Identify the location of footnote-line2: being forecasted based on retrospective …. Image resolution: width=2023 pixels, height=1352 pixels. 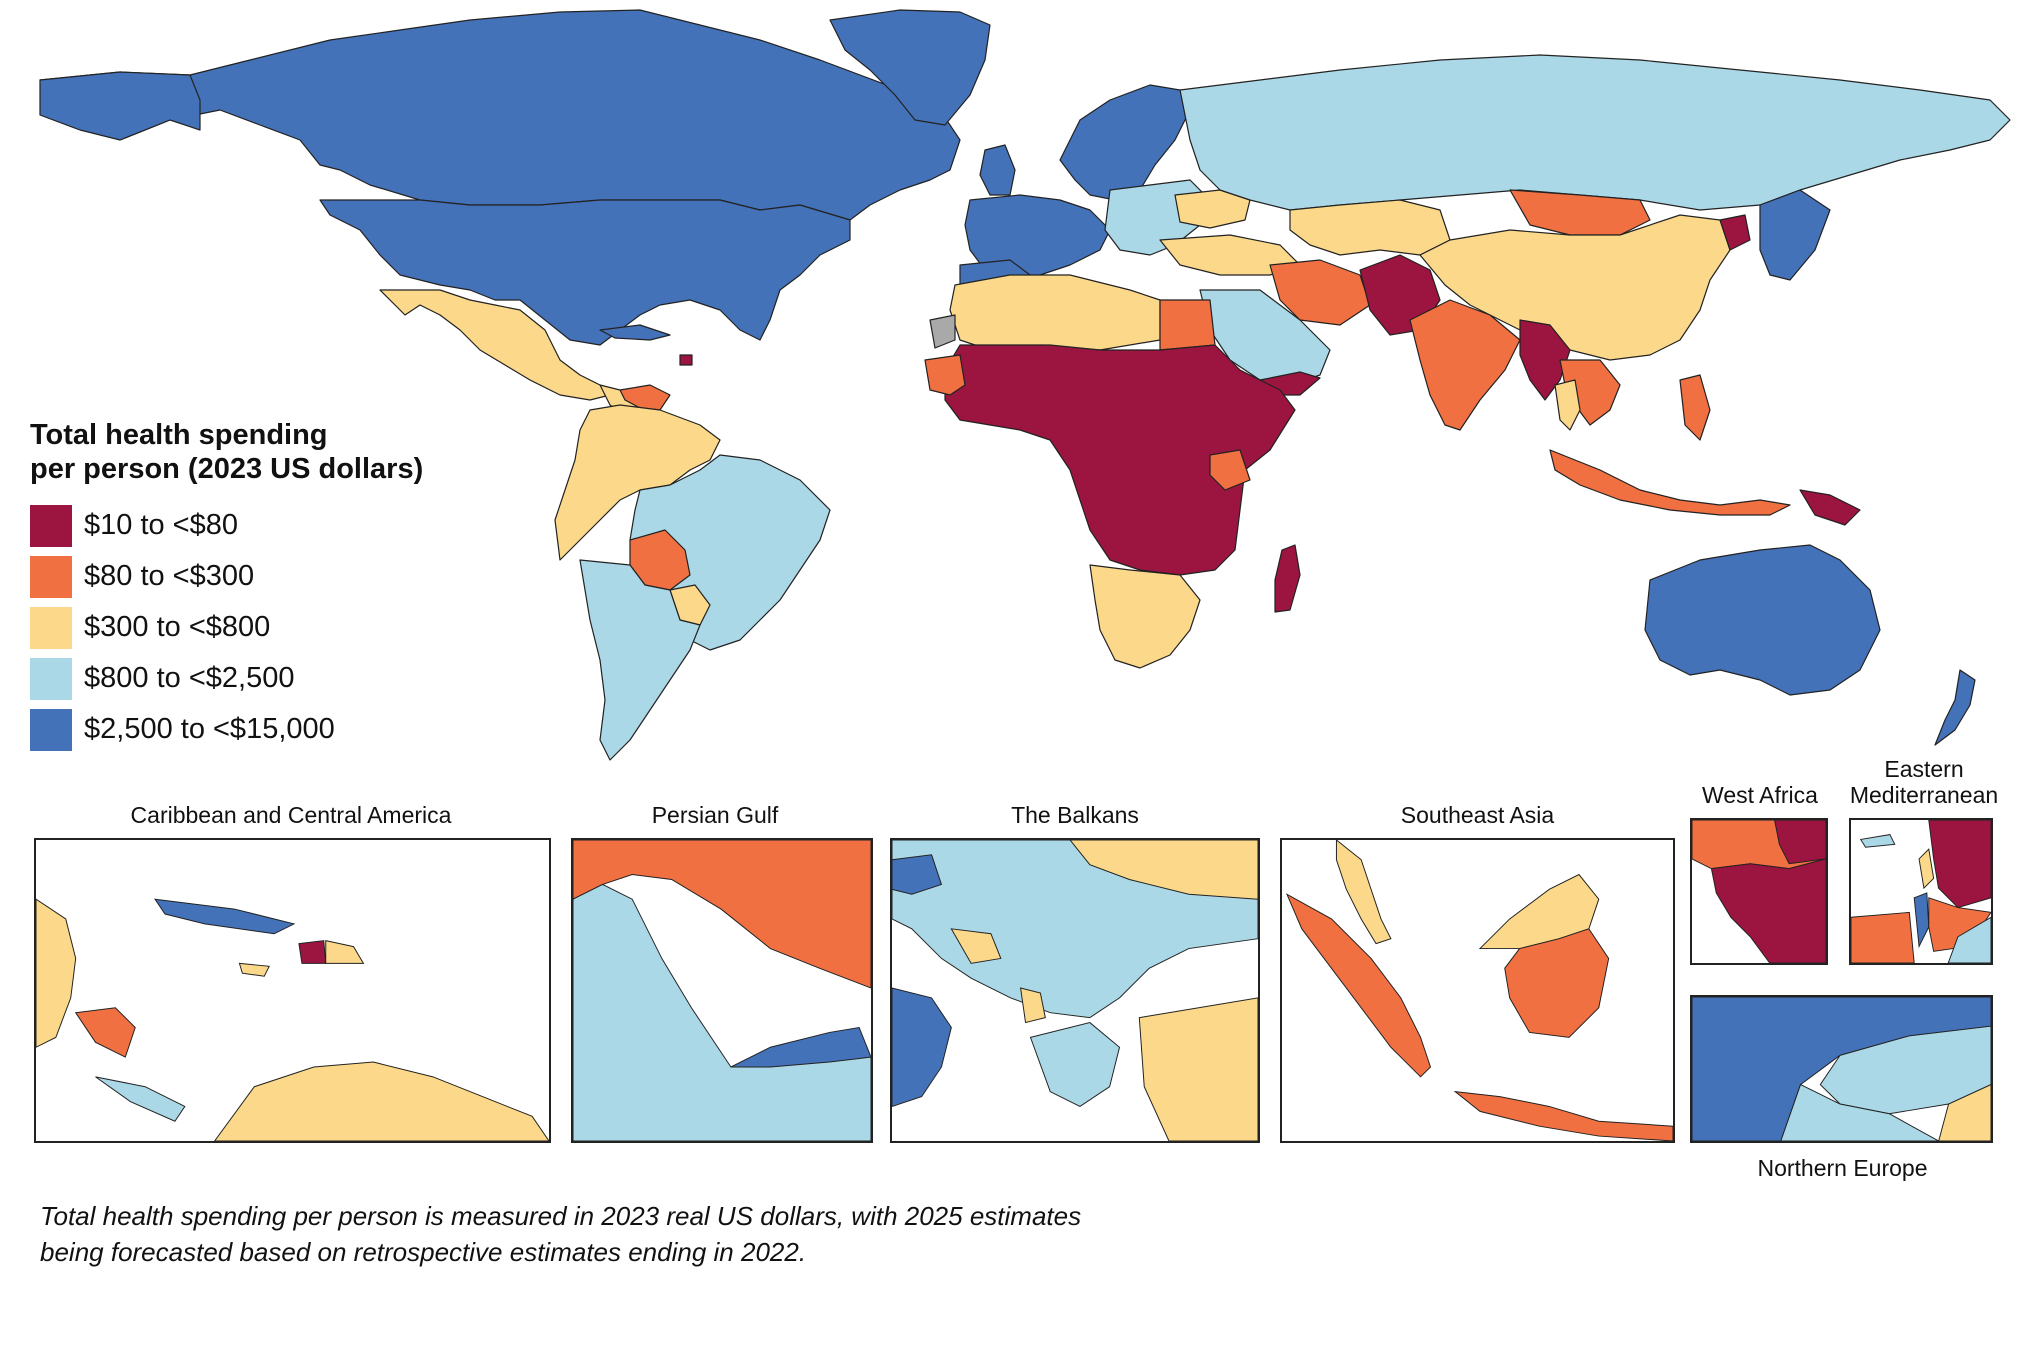
(423, 1252).